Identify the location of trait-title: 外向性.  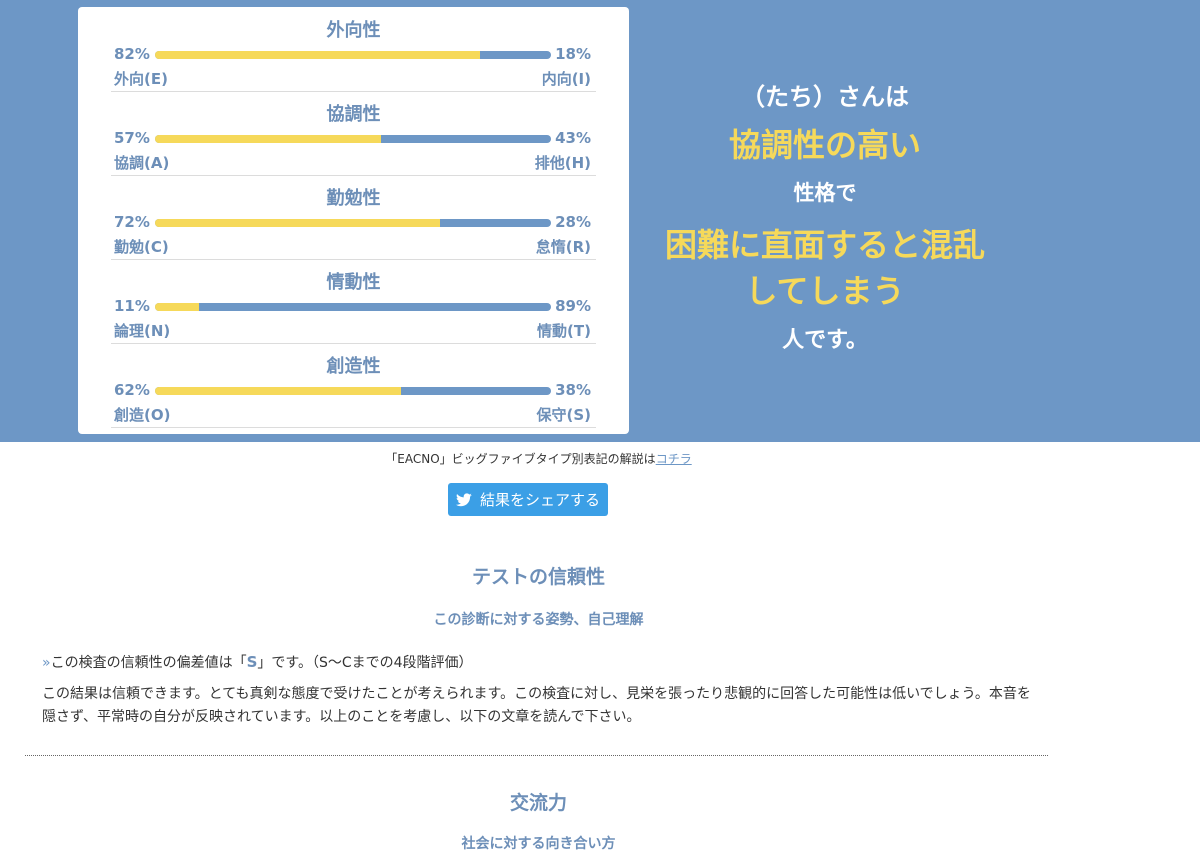
(353, 30).